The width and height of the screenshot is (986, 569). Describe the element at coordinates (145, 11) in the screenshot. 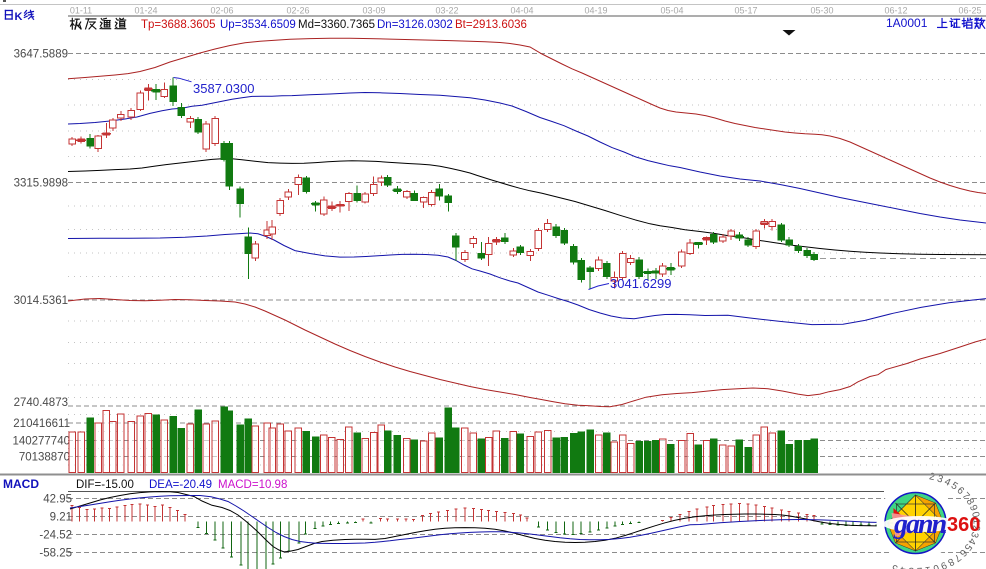

I see `svg-text: 01-24` at that location.